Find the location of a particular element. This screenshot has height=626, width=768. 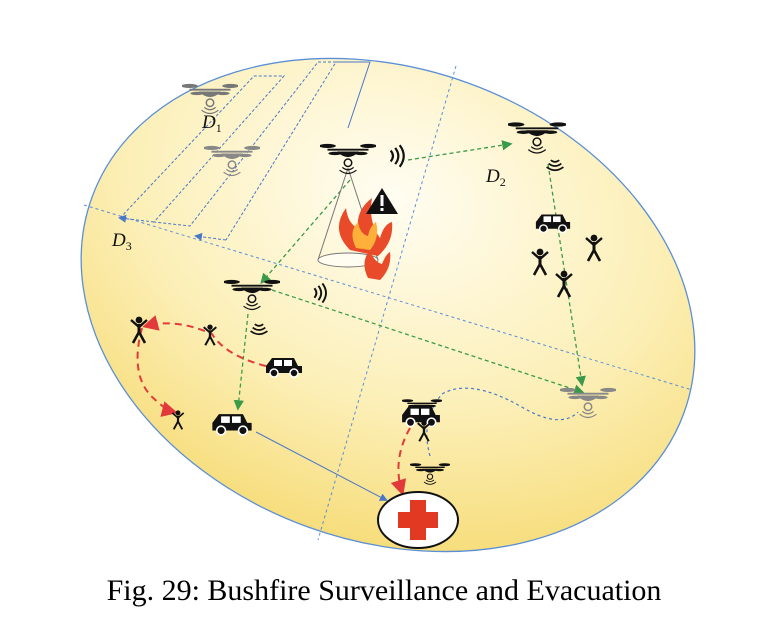

zone-label-d2: D2 is located at coordinates (495, 177).